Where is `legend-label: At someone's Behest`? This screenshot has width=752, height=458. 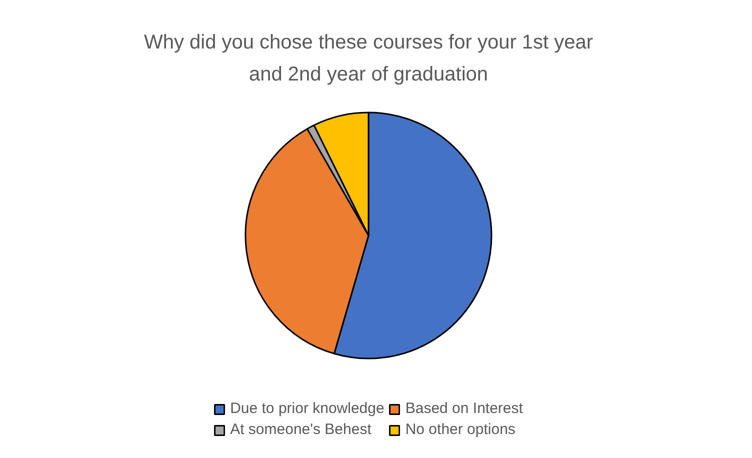 legend-label: At someone's Behest is located at coordinates (301, 429).